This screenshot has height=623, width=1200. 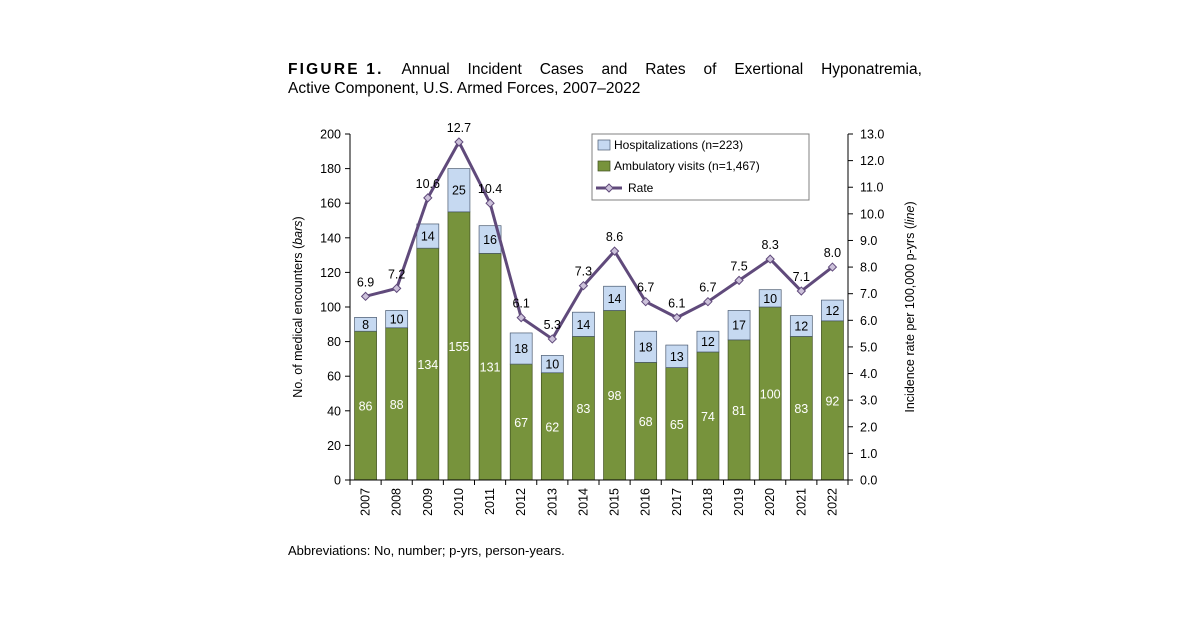 What do you see at coordinates (366, 502) in the screenshot?
I see `x-tick-label: 2007` at bounding box center [366, 502].